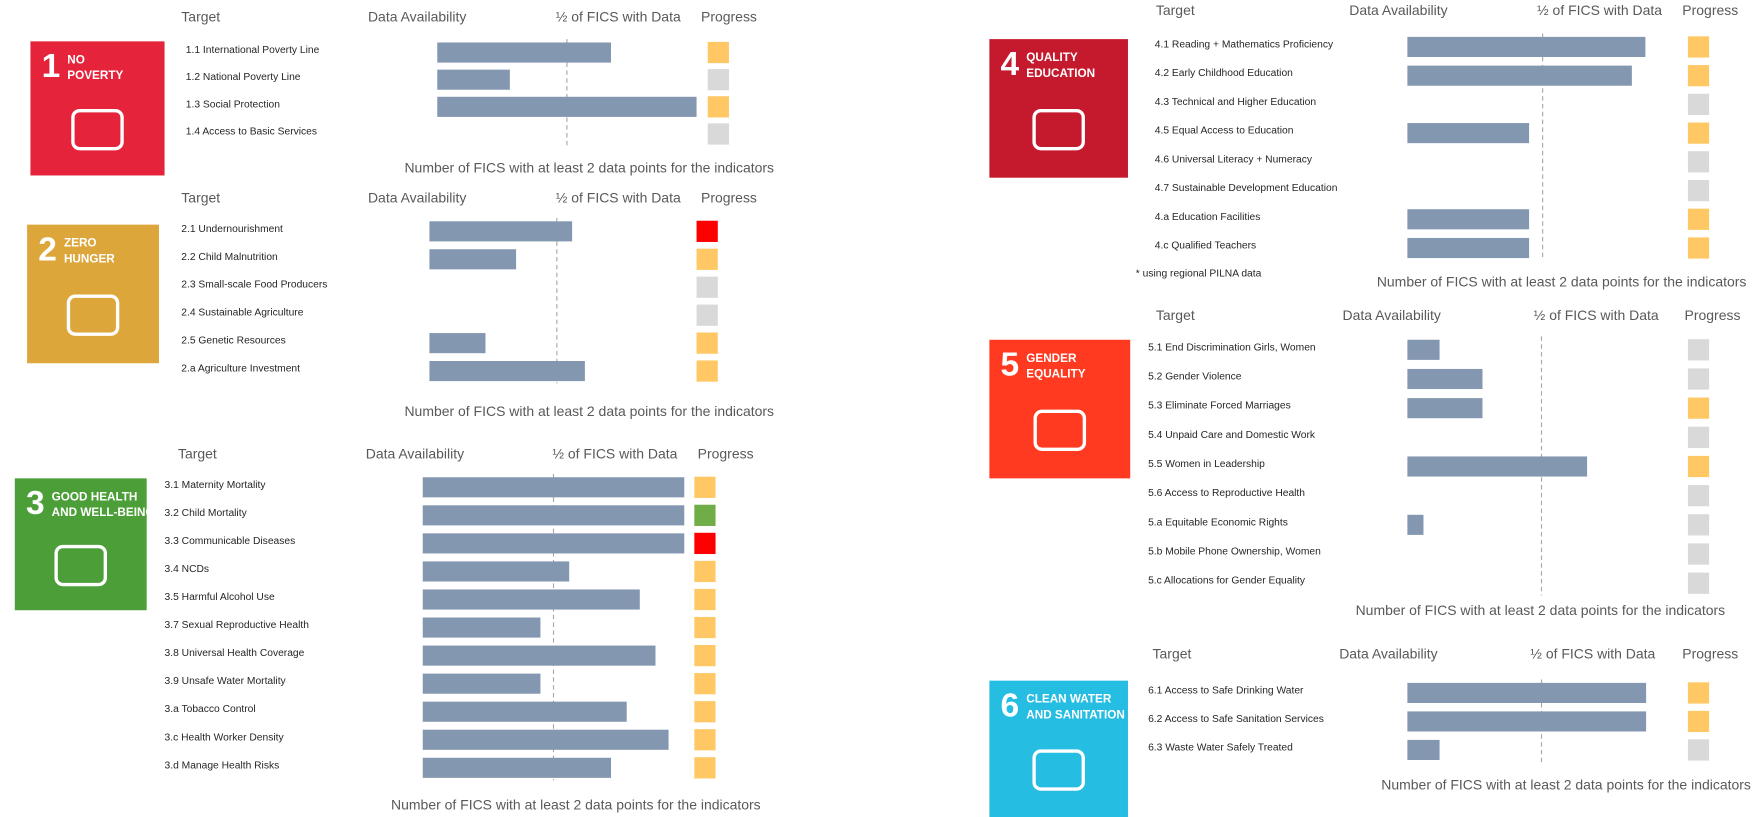 The width and height of the screenshot is (1753, 817). What do you see at coordinates (35, 503) in the screenshot?
I see `goal-number: 3` at bounding box center [35, 503].